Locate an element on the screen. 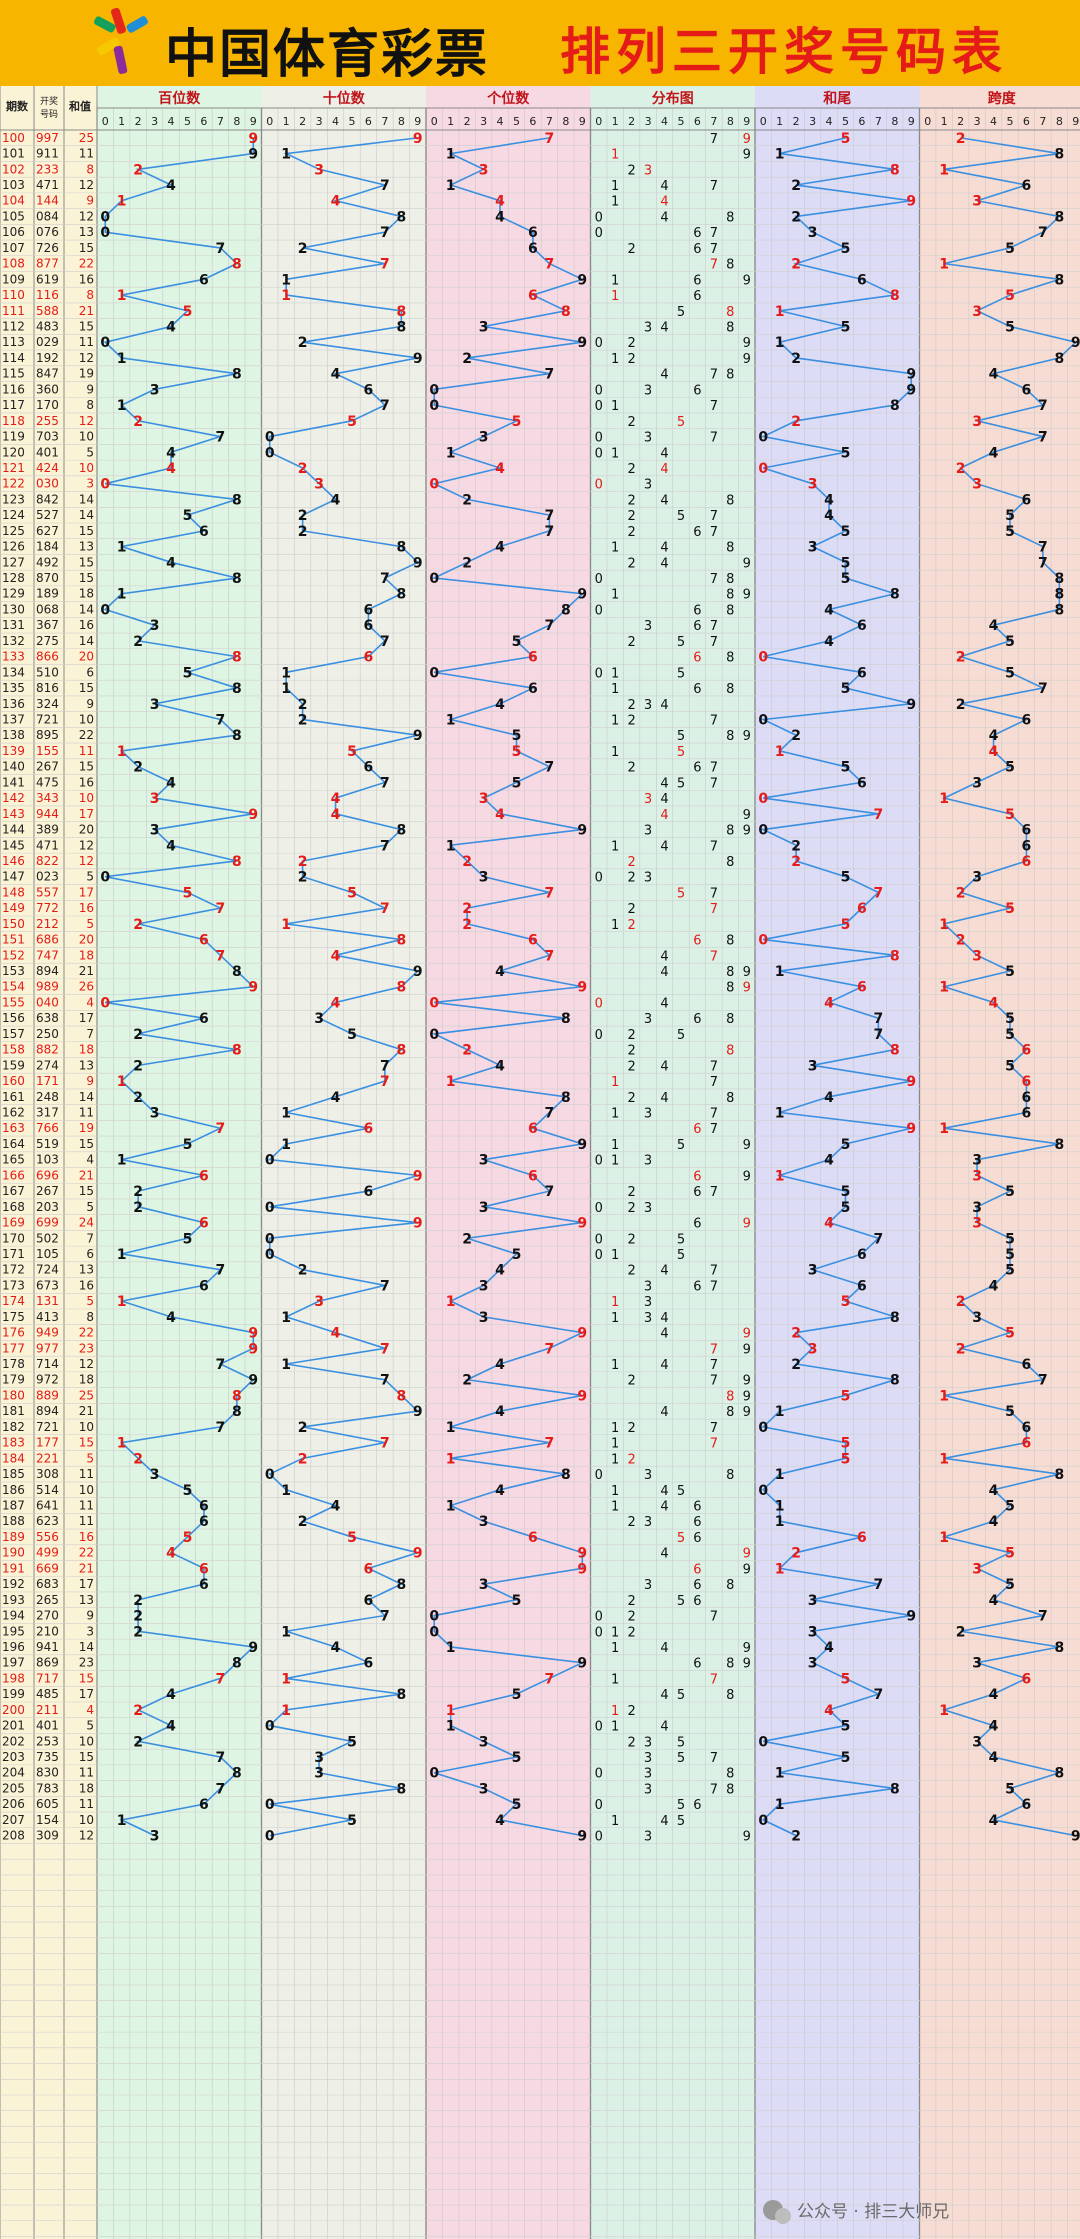 This screenshot has width=1080, height=2239. sum-cell: 7 is located at coordinates (90, 1238).